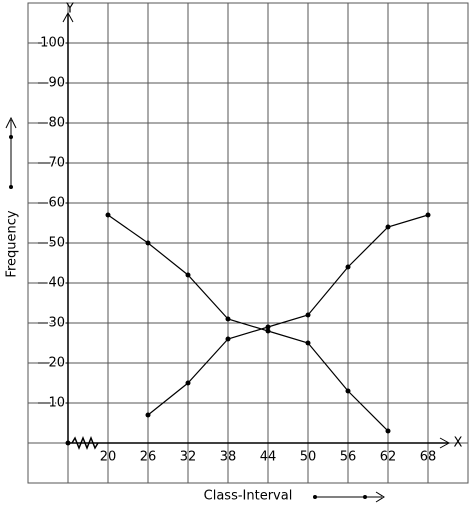 The image size is (473, 510). I want to click on y-tick-label: 50, so click(56, 243).